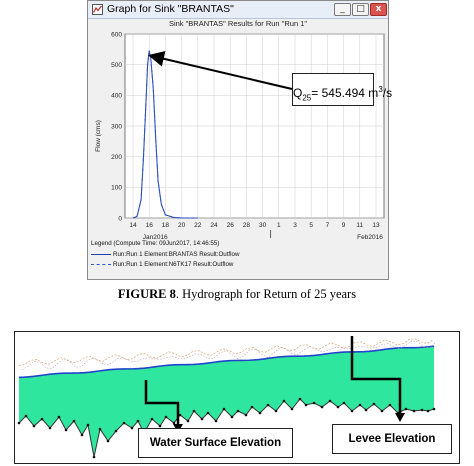  Describe the element at coordinates (133, 225) in the screenshot. I see `x-tick-label: 14` at that location.